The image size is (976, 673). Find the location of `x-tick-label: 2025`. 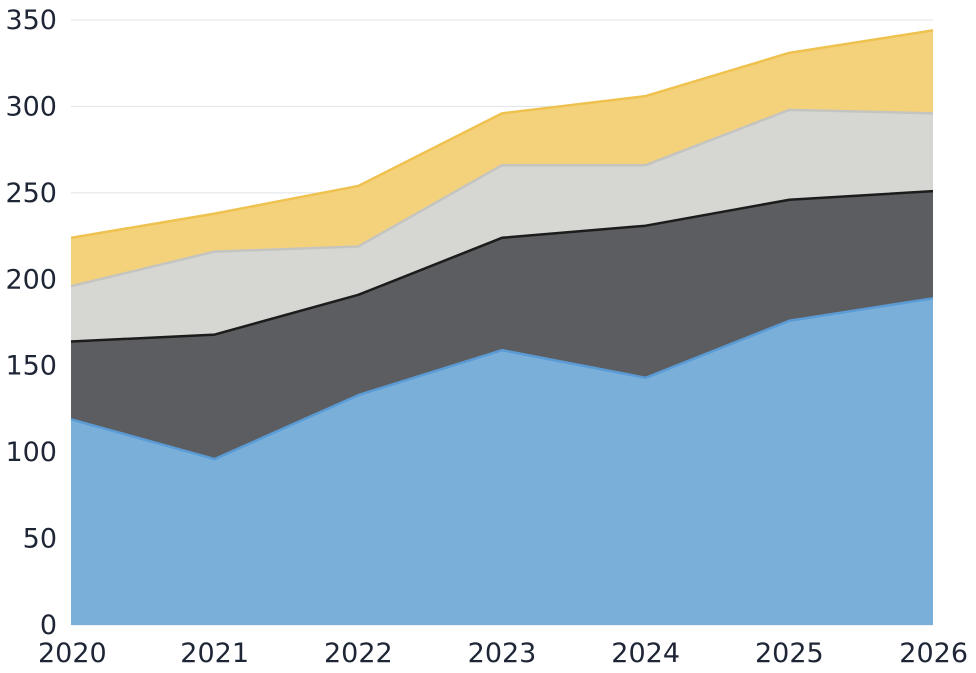

x-tick-label: 2025 is located at coordinates (789, 653).